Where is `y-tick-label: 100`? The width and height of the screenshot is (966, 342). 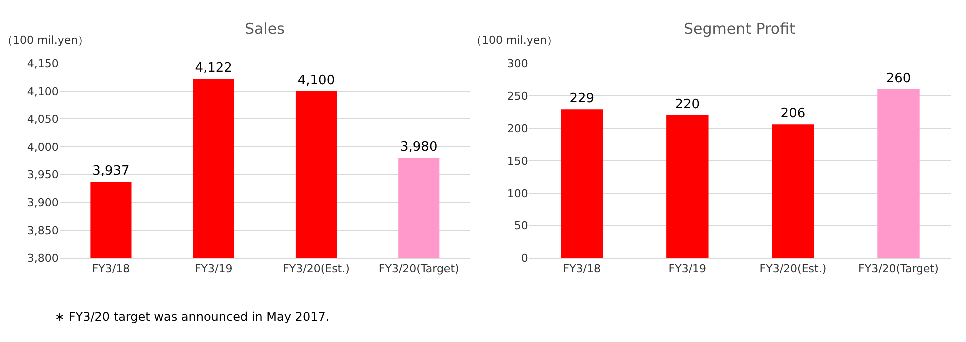 y-tick-label: 100 is located at coordinates (517, 193).